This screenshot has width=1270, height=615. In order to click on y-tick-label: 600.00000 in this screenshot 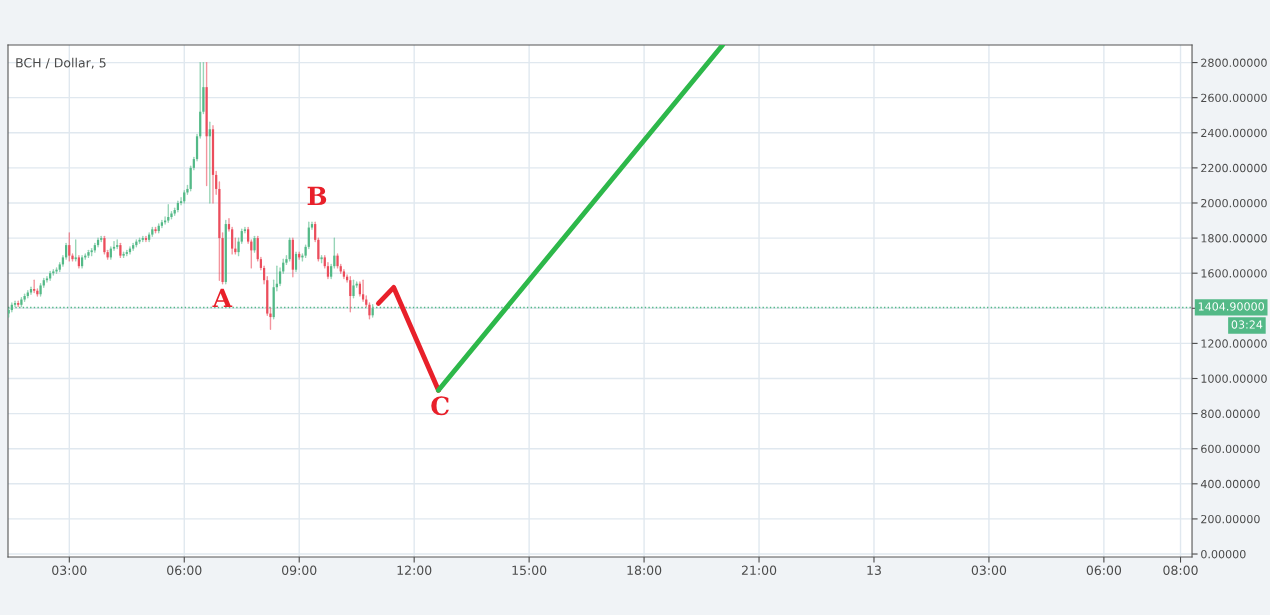, I will do `click(1230, 449)`.